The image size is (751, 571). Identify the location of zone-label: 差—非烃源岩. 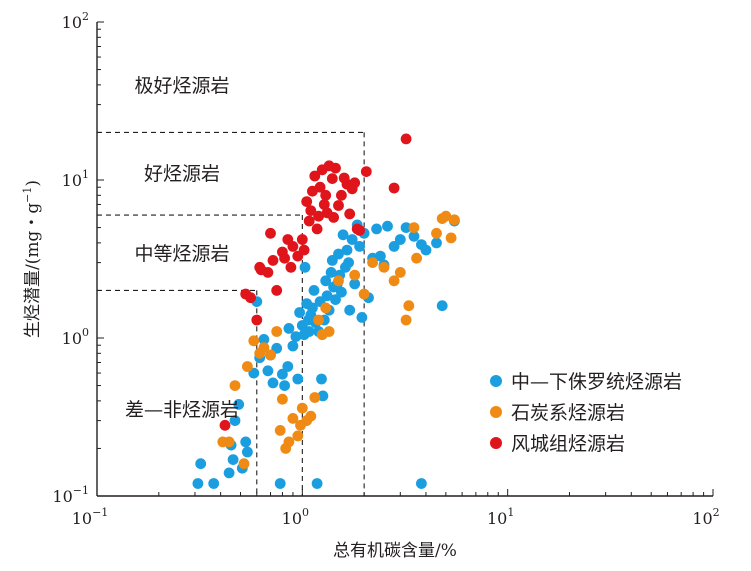
(182, 410).